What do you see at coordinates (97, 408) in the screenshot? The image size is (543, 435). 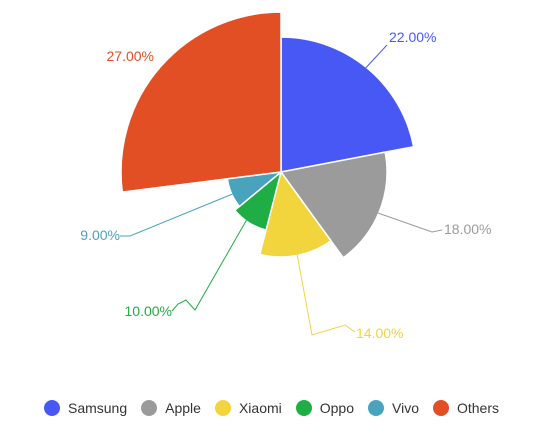 I see `legend-label: Samsung` at bounding box center [97, 408].